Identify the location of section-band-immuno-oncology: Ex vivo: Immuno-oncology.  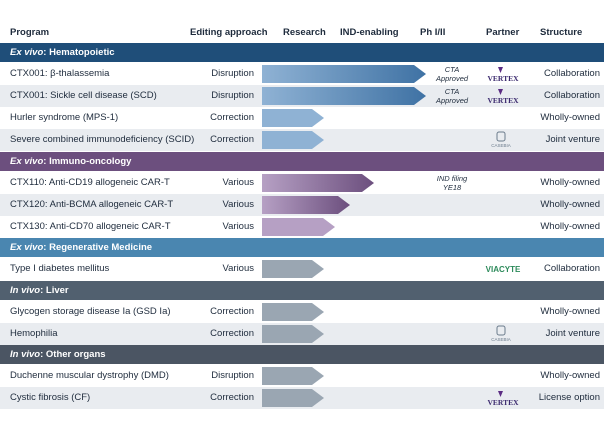
(302, 161).